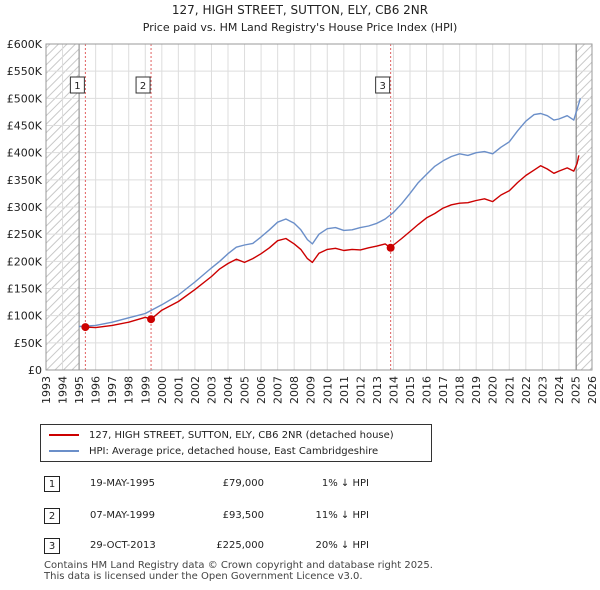  Describe the element at coordinates (342, 515) in the screenshot. I see `sale-hpi-diff: 11% ↓ HPI` at that location.